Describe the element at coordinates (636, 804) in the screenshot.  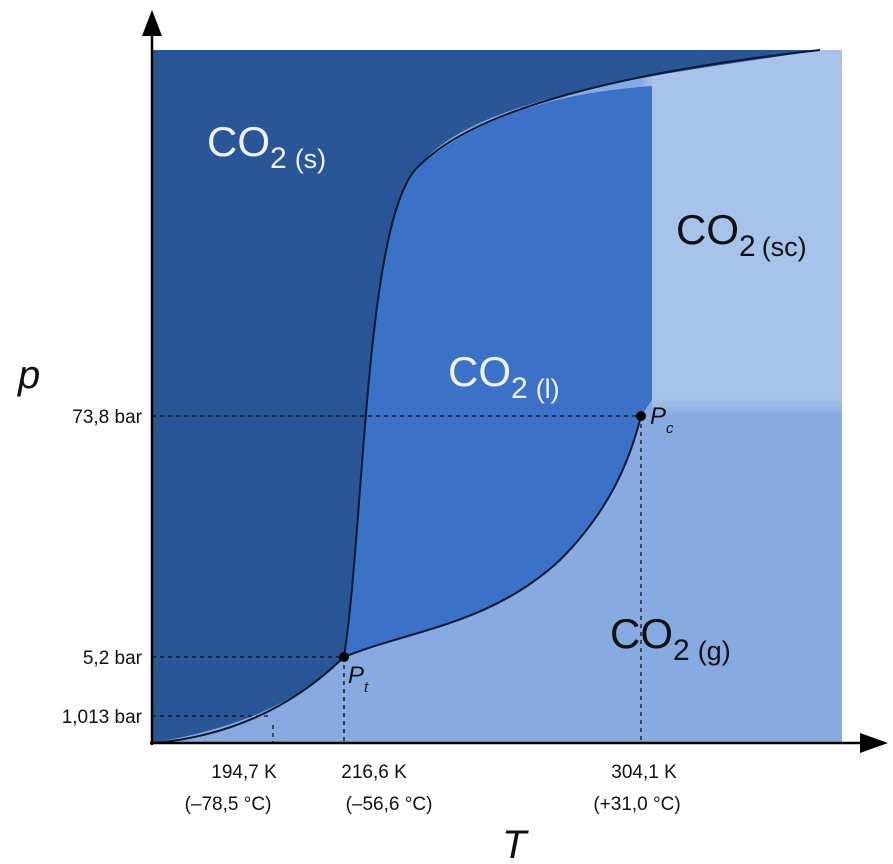
I see `x-tick-celsius: (+31,0 °C)` at that location.